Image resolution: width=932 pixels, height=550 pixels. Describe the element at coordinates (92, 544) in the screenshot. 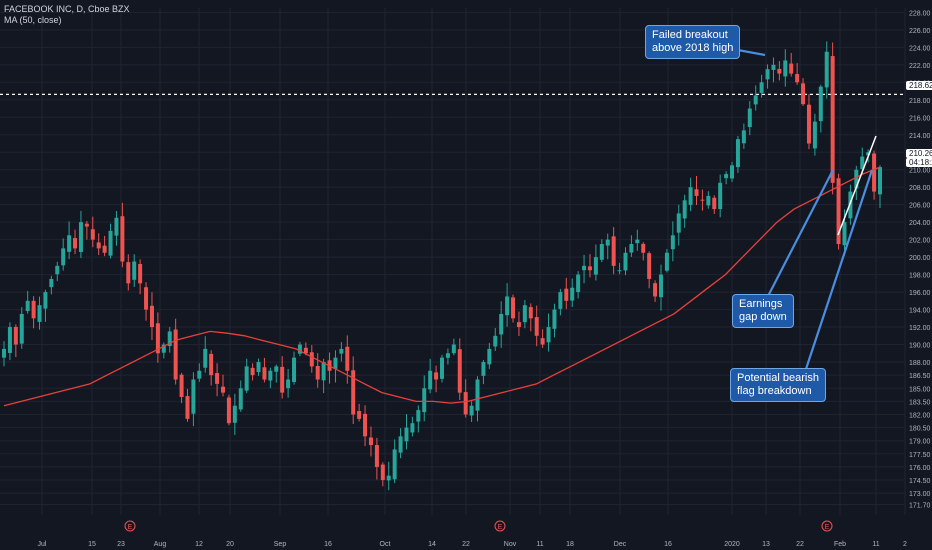

I see `x-tick-label: 15` at that location.